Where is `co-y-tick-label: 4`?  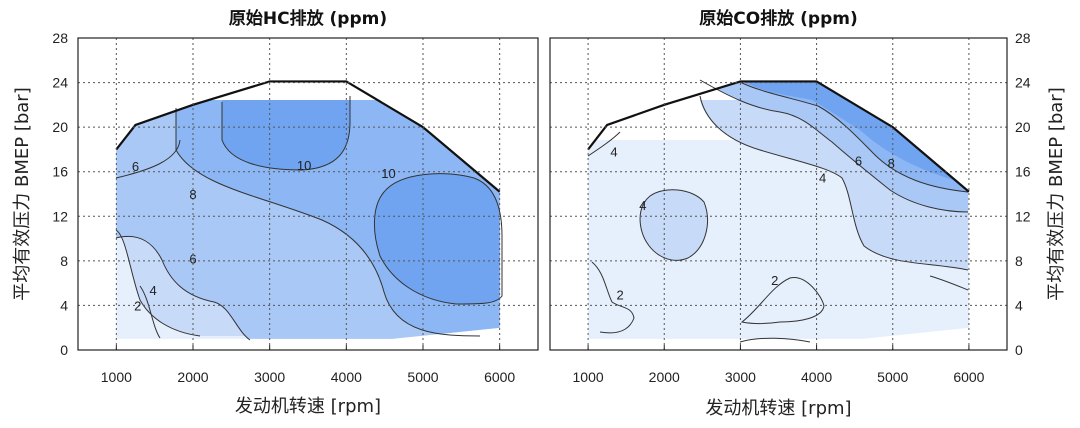 co-y-tick-label: 4 is located at coordinates (1019, 305).